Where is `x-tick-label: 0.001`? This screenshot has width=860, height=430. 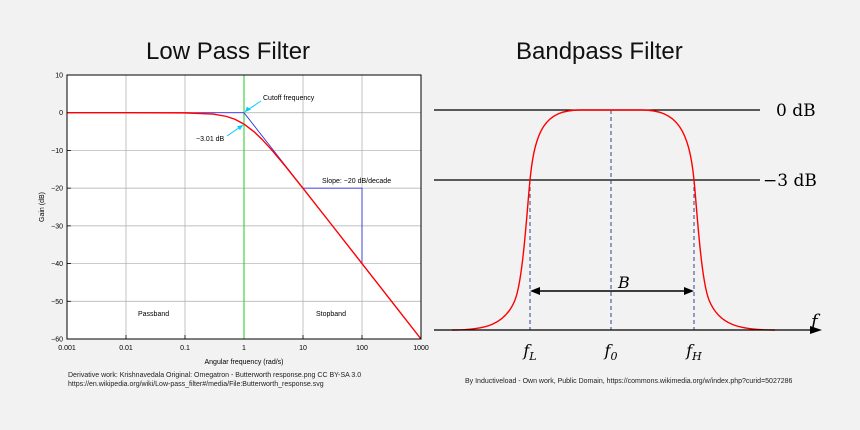
x-tick-label: 0.001 is located at coordinates (67, 348).